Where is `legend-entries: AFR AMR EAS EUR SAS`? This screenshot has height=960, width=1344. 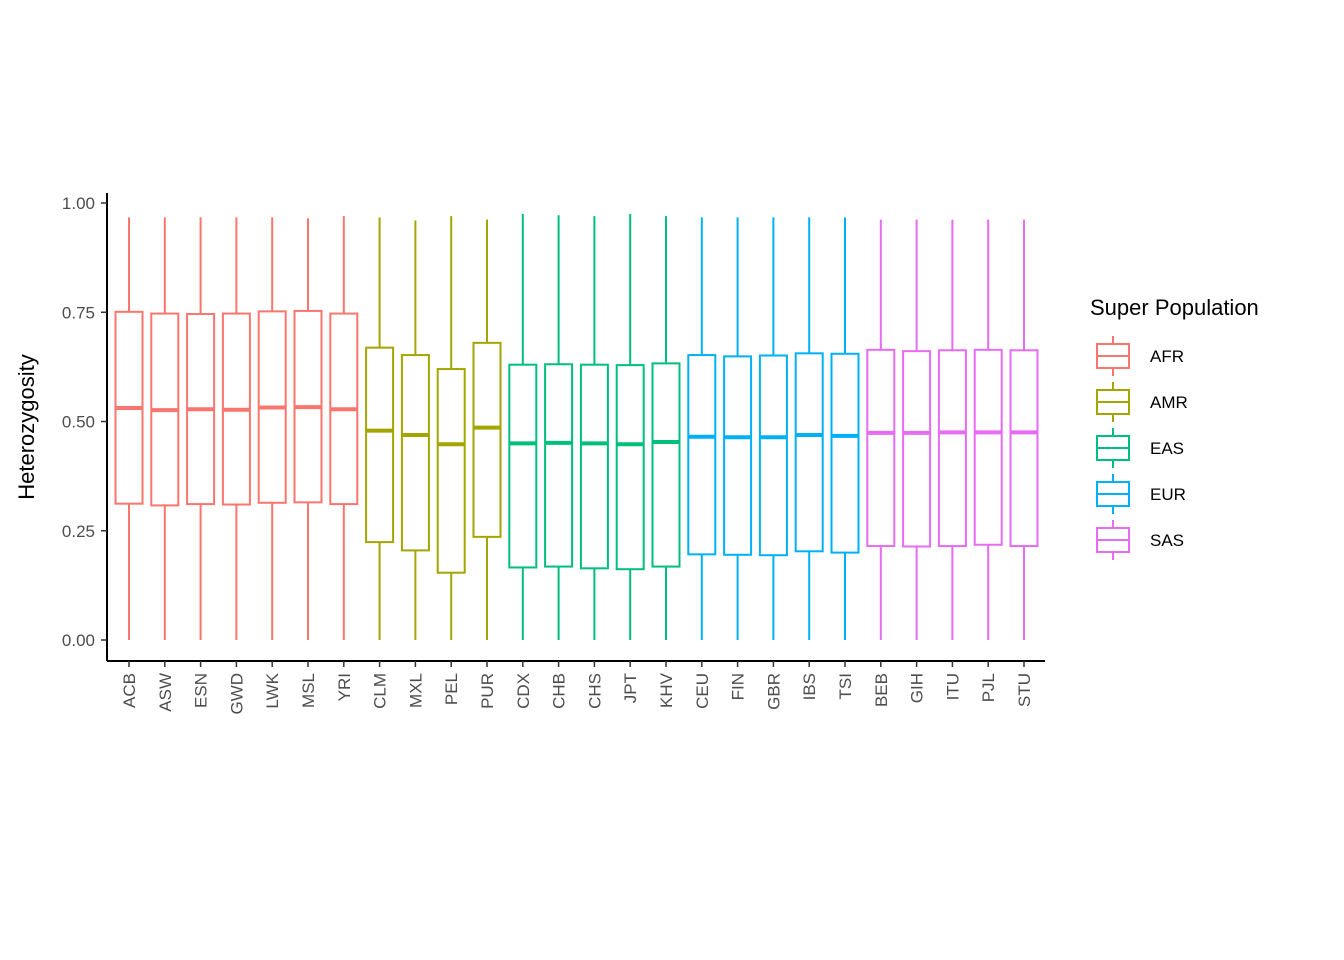
legend-entries: AFR AMR EAS EUR SAS is located at coordinates (1142, 448).